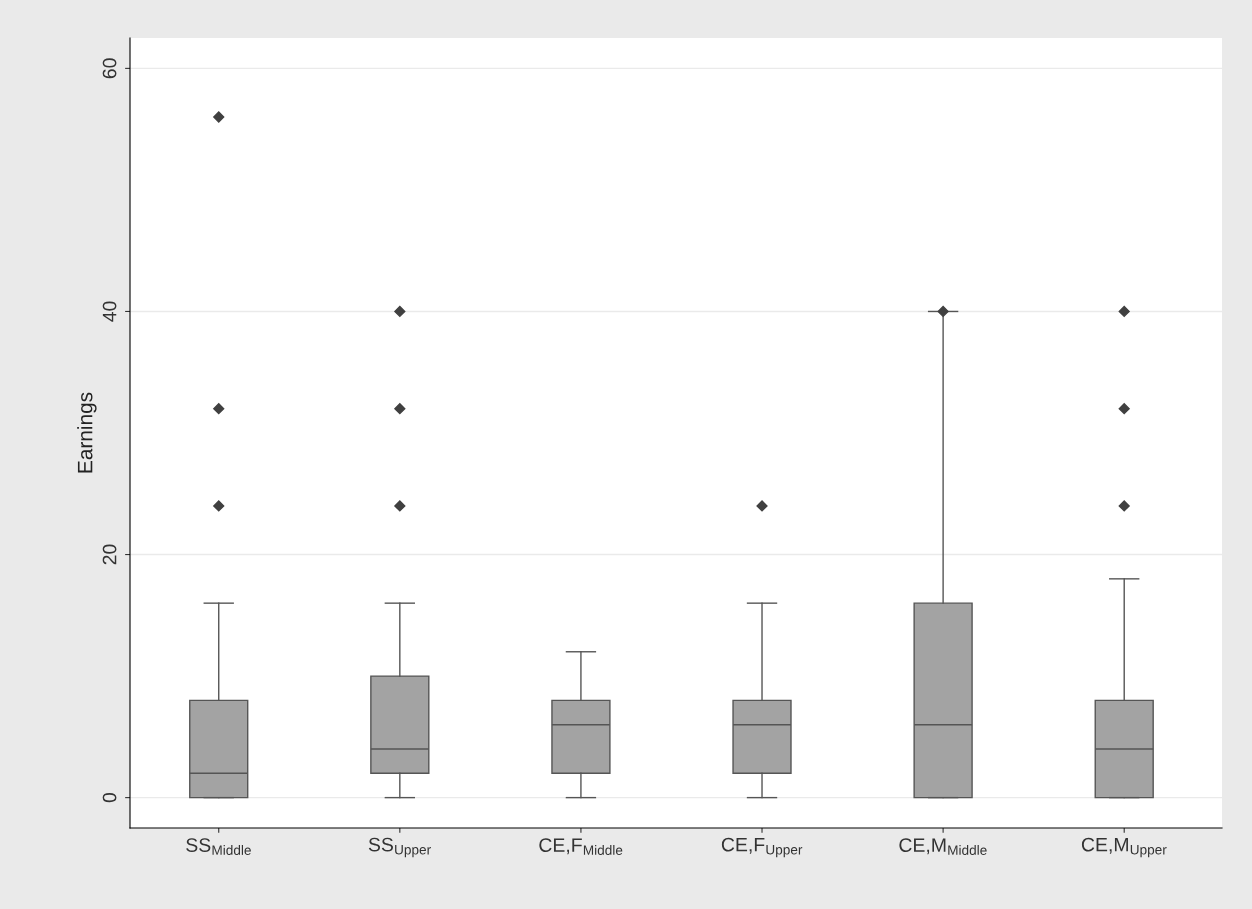  I want to click on x-tick-label: CE,M$_{Middle}$, so click(943, 846).